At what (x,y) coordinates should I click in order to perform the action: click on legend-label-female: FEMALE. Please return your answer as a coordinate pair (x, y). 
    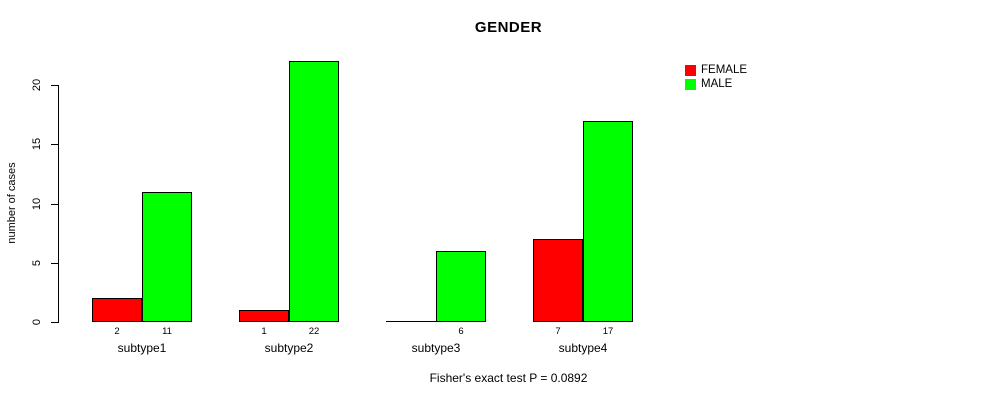
    Looking at the image, I should click on (724, 70).